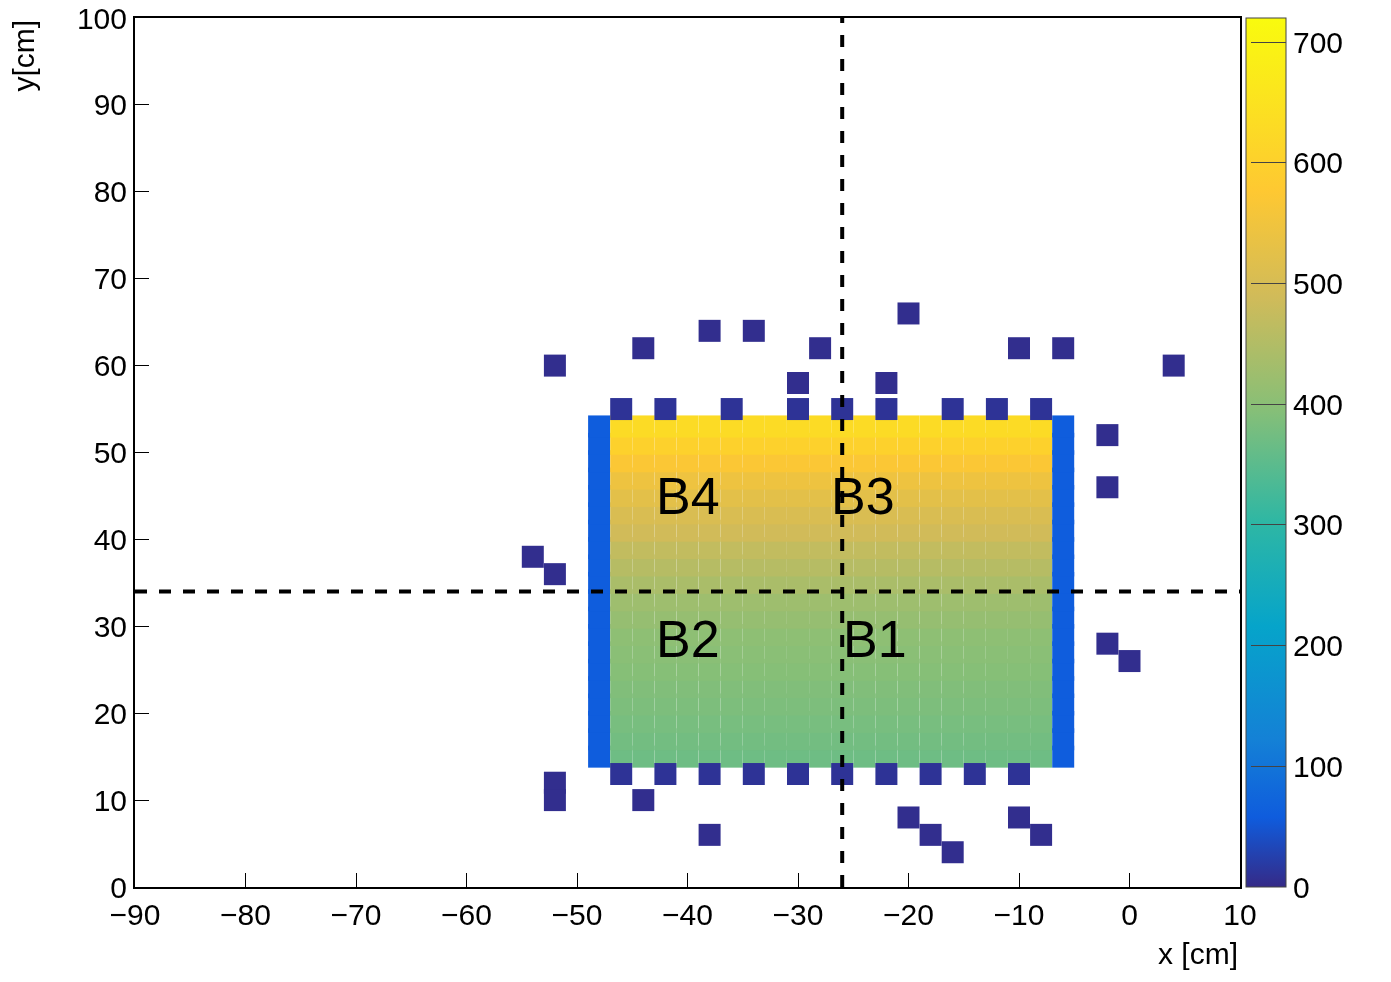  What do you see at coordinates (863, 496) in the screenshot?
I see `annotation: B3` at bounding box center [863, 496].